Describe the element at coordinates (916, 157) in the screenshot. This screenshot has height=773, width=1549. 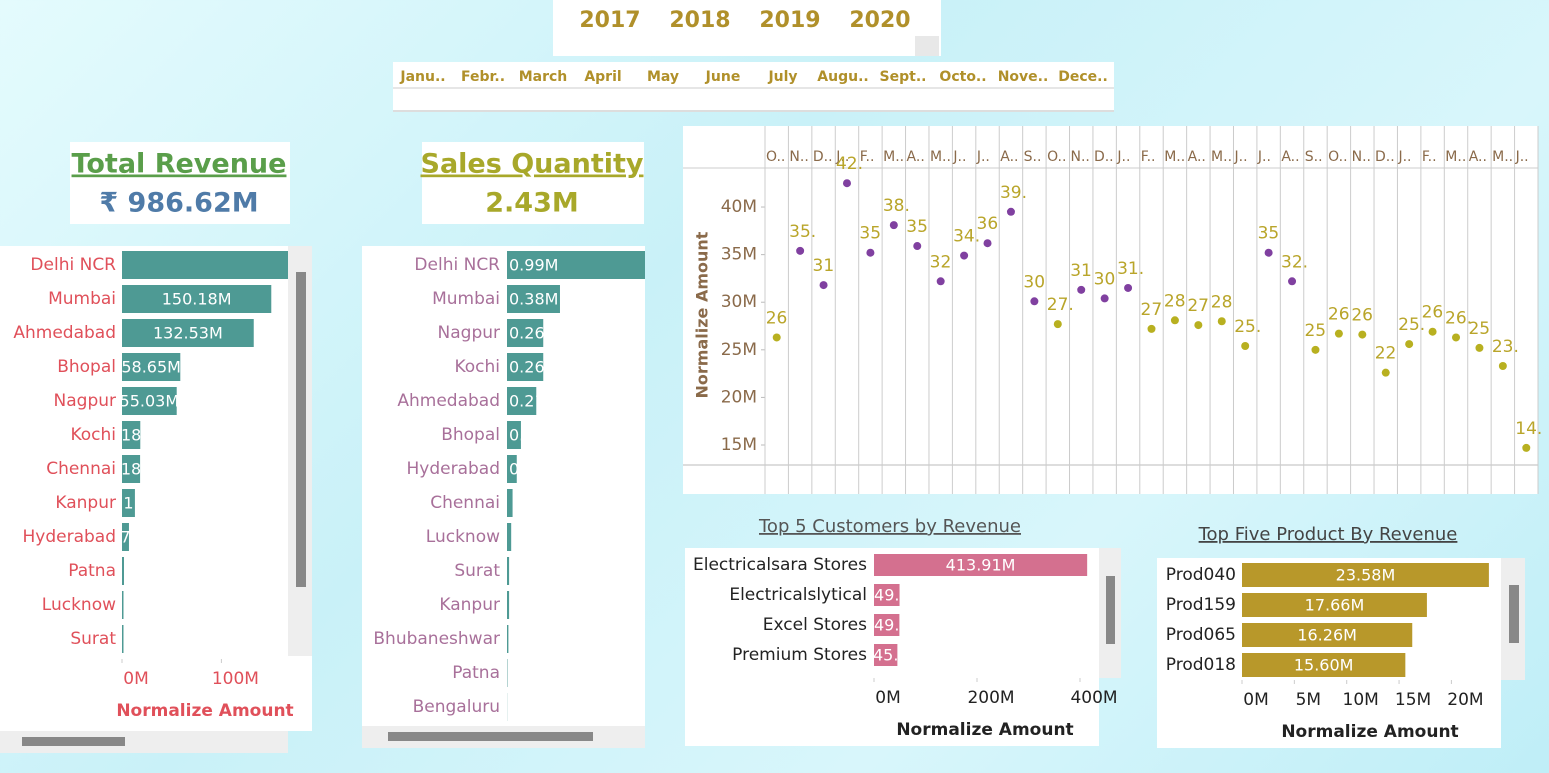
I see `x-tick-label: A..` at that location.